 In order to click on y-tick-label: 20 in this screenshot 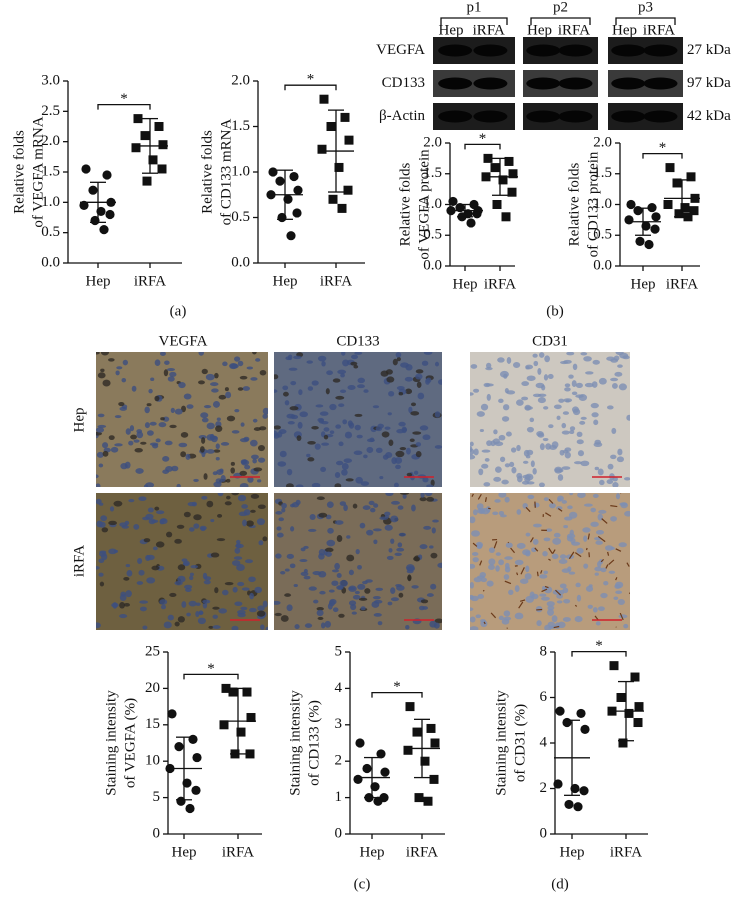, I will do `click(152, 688)`.